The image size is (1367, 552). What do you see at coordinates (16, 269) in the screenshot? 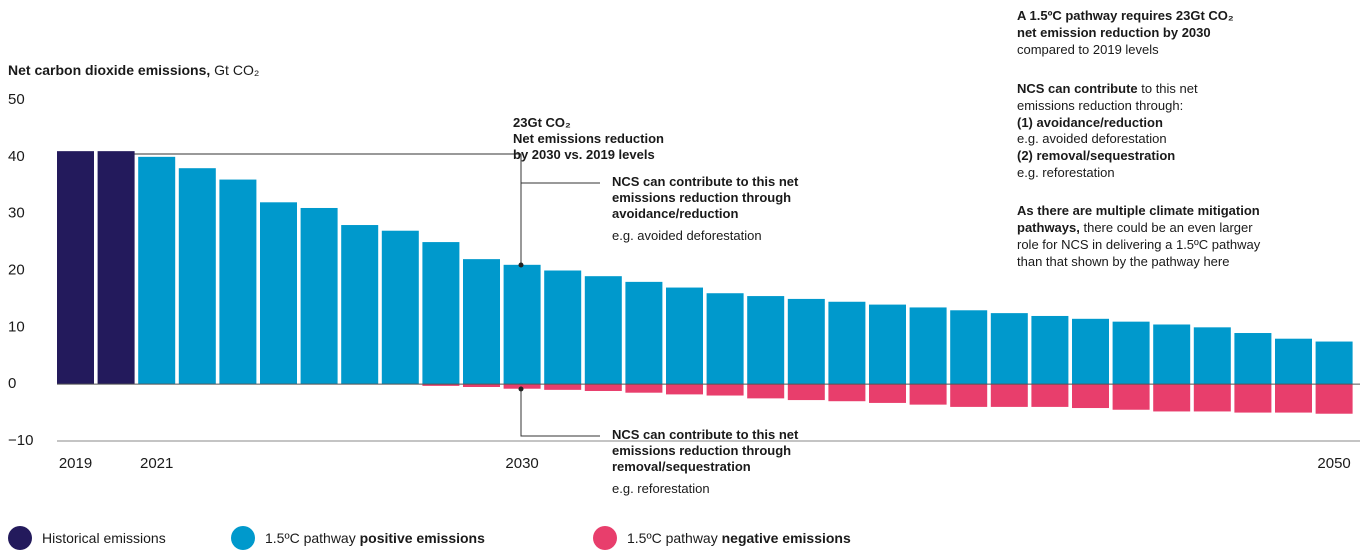
I see `y-tick-label: 20` at bounding box center [16, 269].